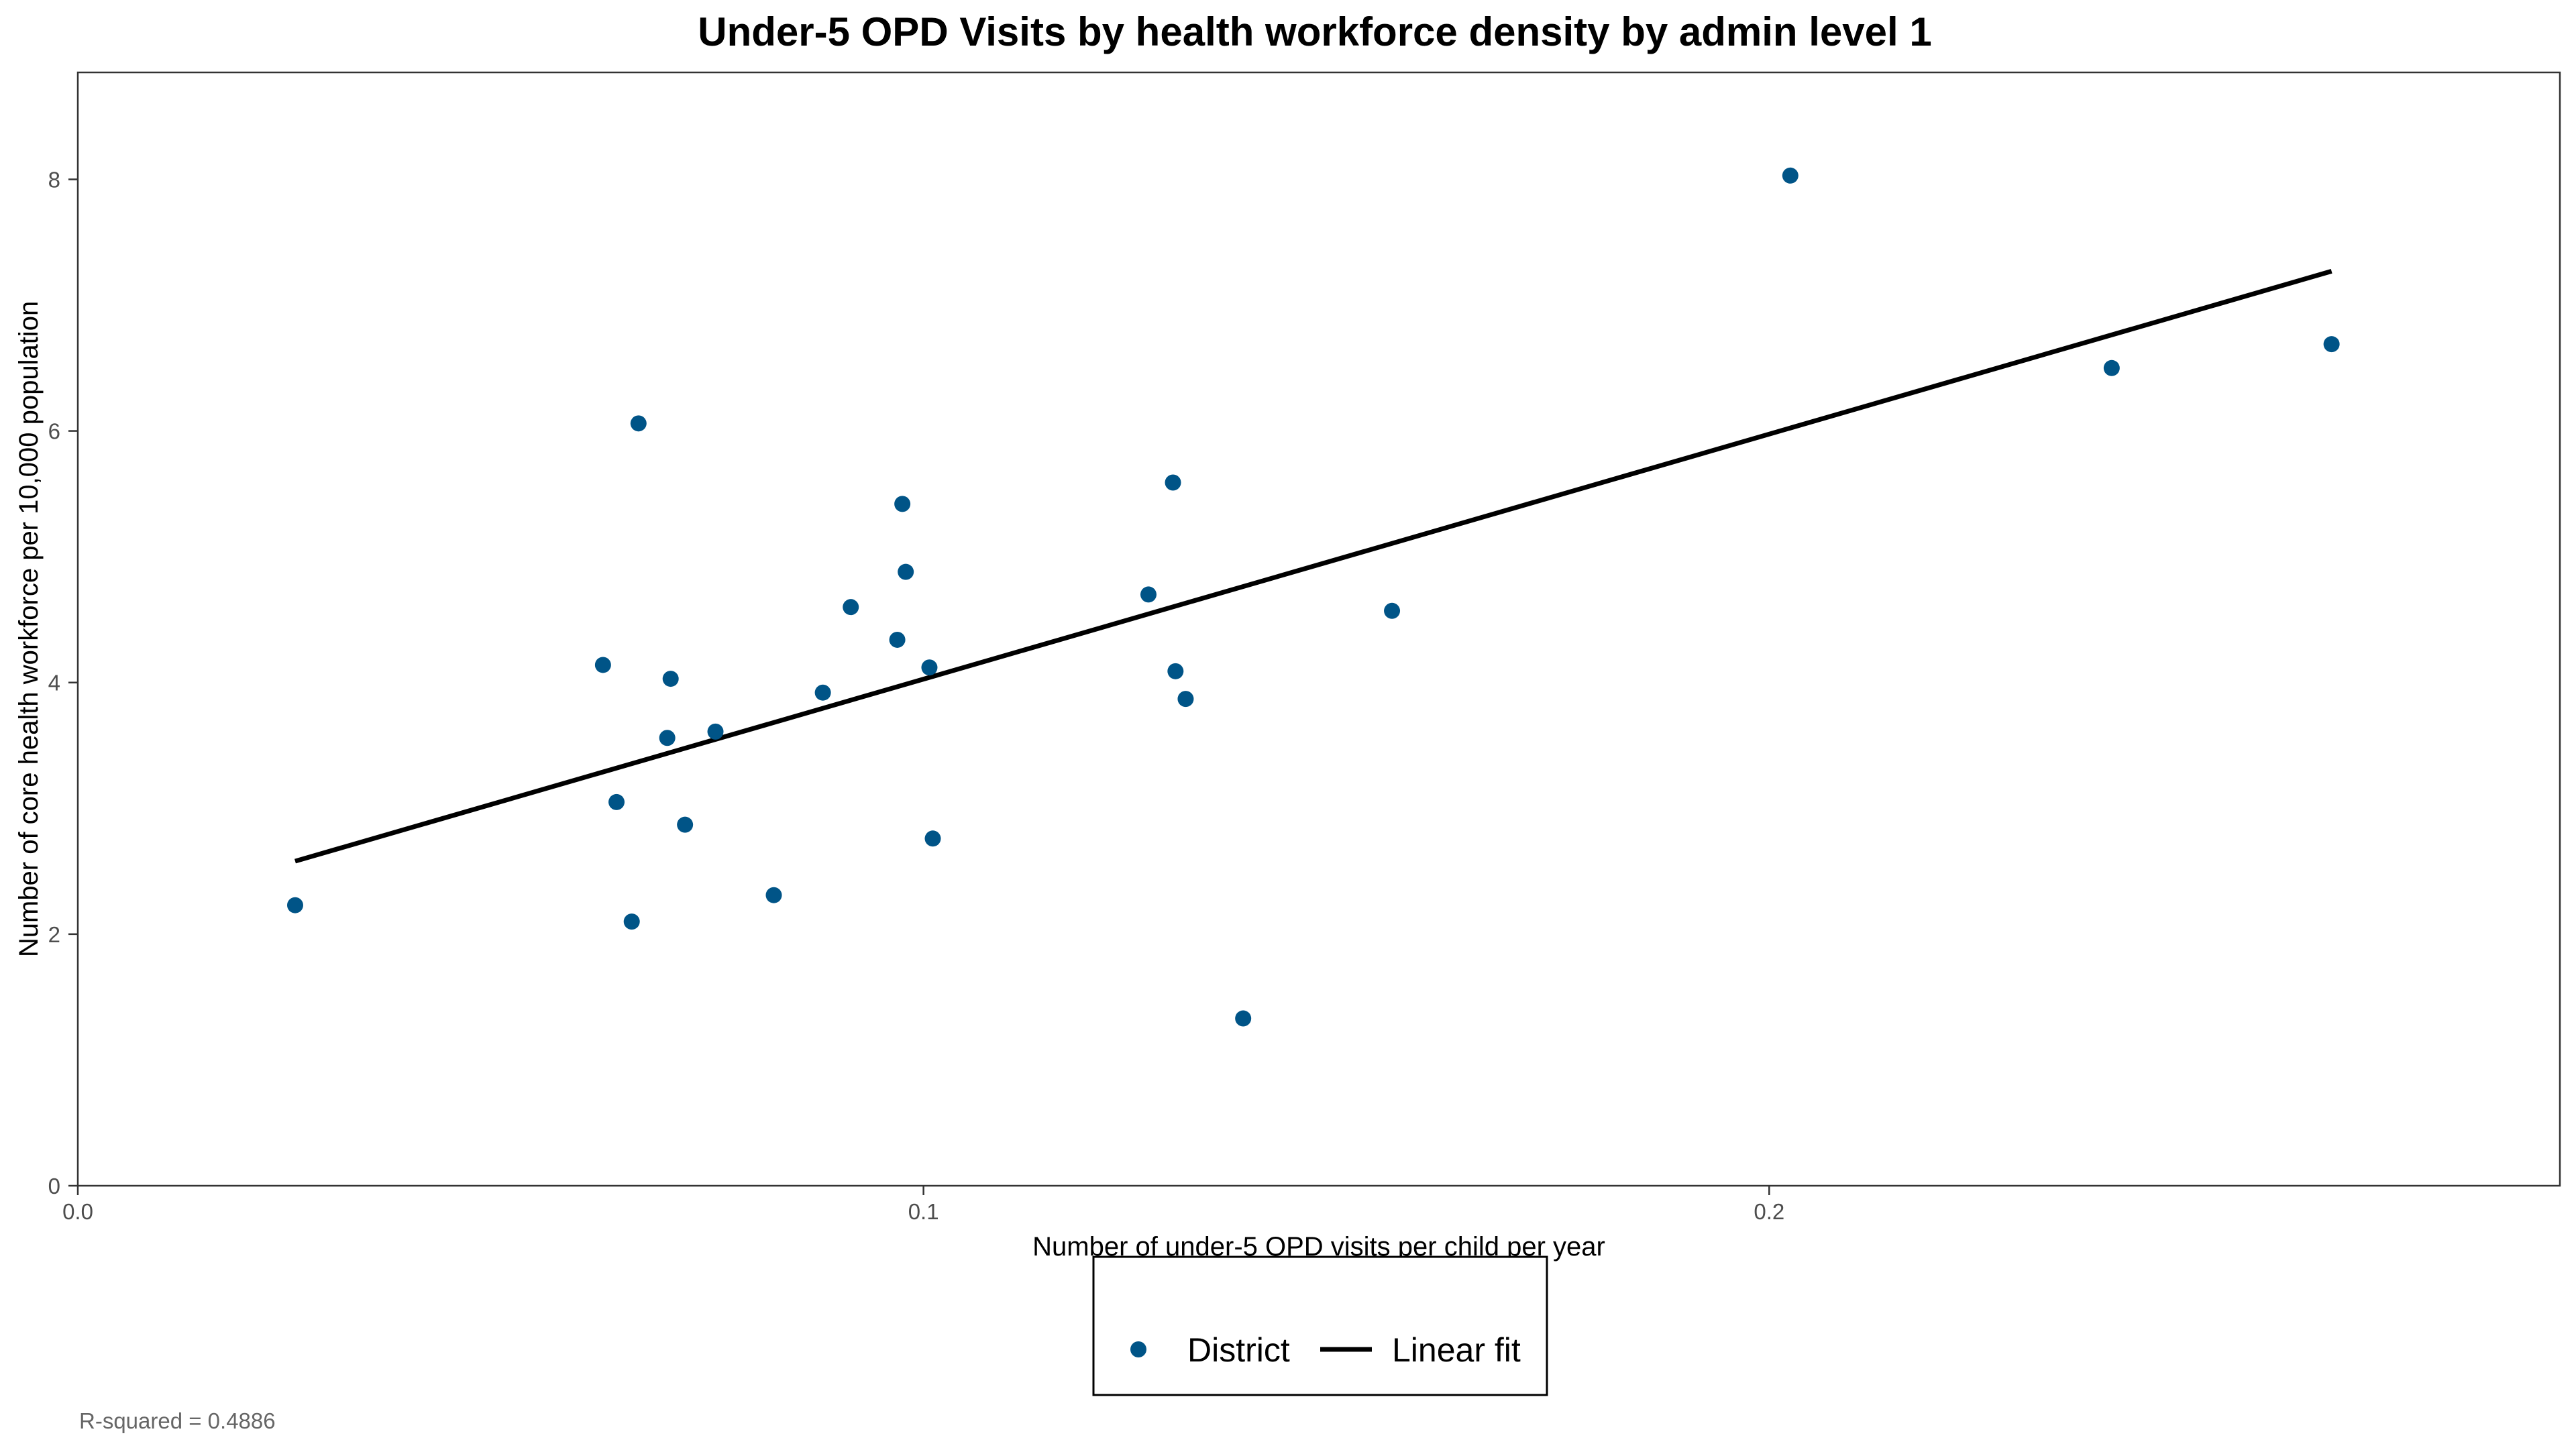 This screenshot has width=2576, height=1452. Describe the element at coordinates (1769, 1211) in the screenshot. I see `x-tick-label: 0.2` at that location.